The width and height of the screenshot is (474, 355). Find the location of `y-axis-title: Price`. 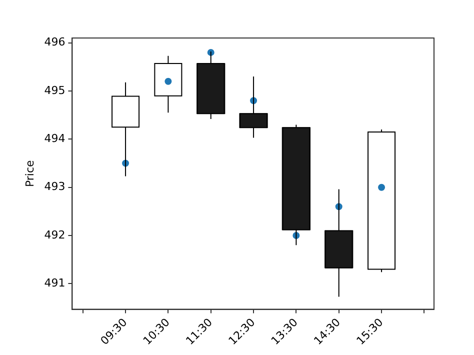

y-axis-title: Price is located at coordinates (29, 174).